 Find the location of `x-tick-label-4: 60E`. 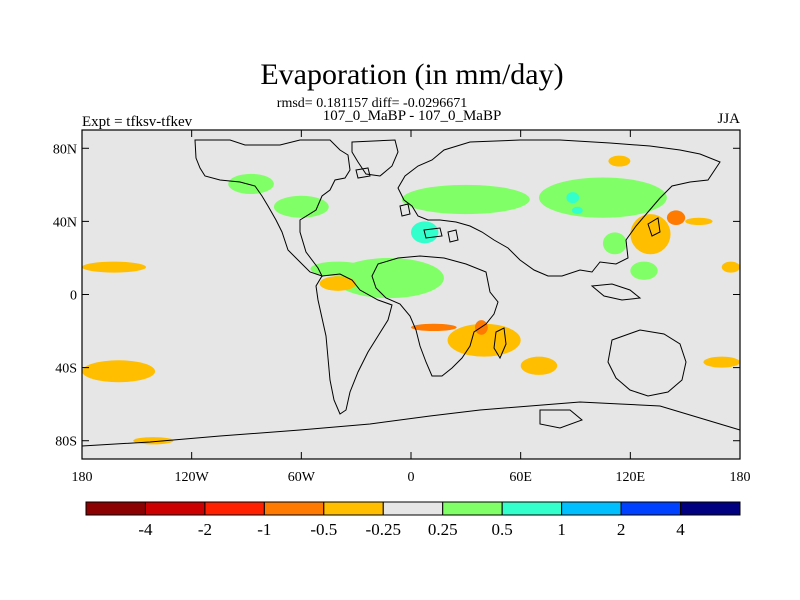

x-tick-label-4: 60E is located at coordinates (520, 477).